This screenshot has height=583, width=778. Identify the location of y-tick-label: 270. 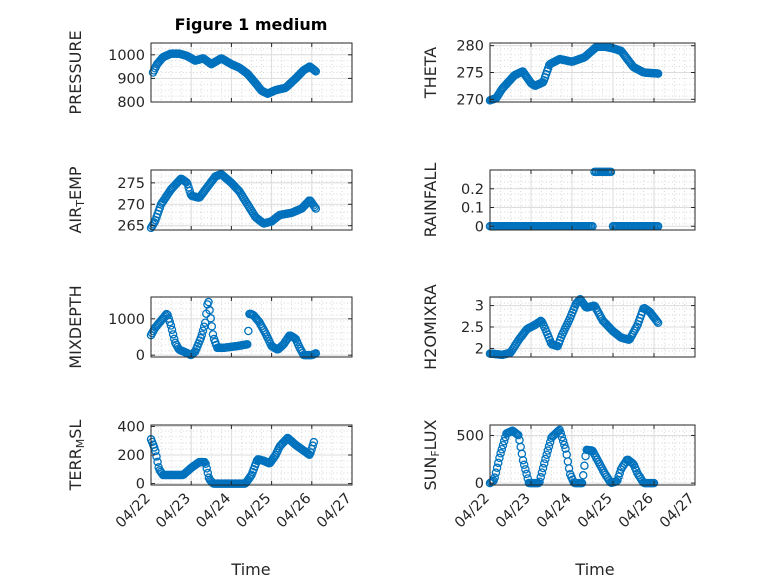
(131, 205).